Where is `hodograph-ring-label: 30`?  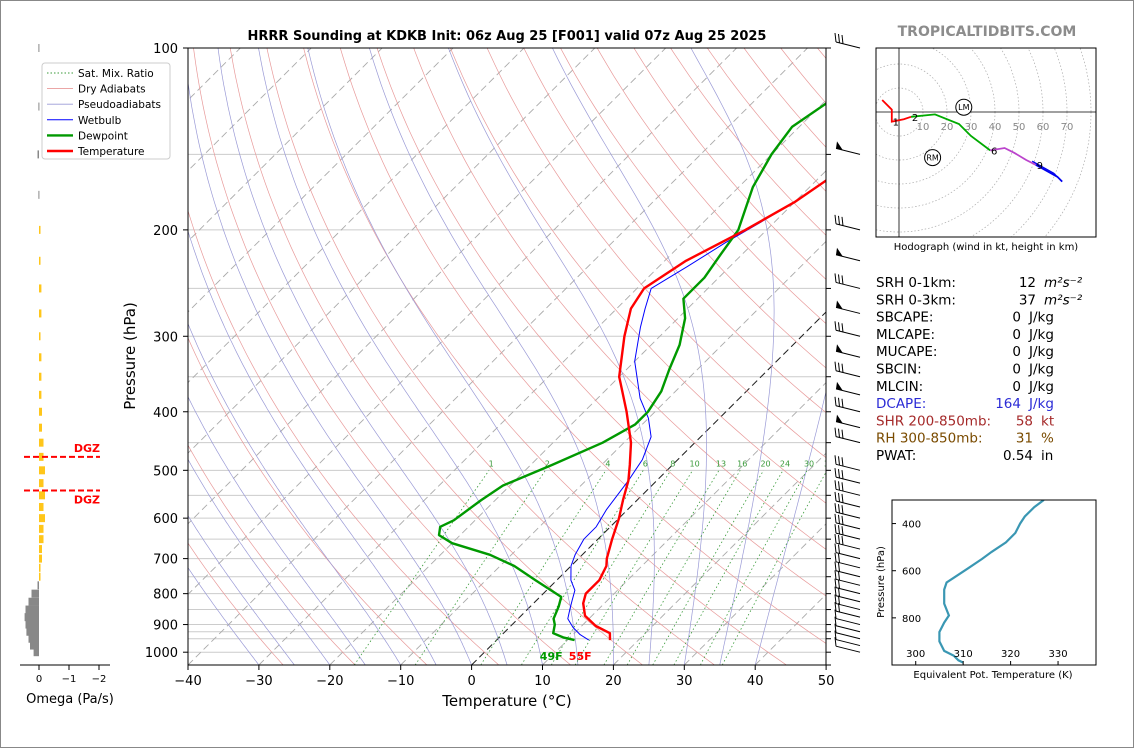
hodograph-ring-label: 30 is located at coordinates (971, 127).